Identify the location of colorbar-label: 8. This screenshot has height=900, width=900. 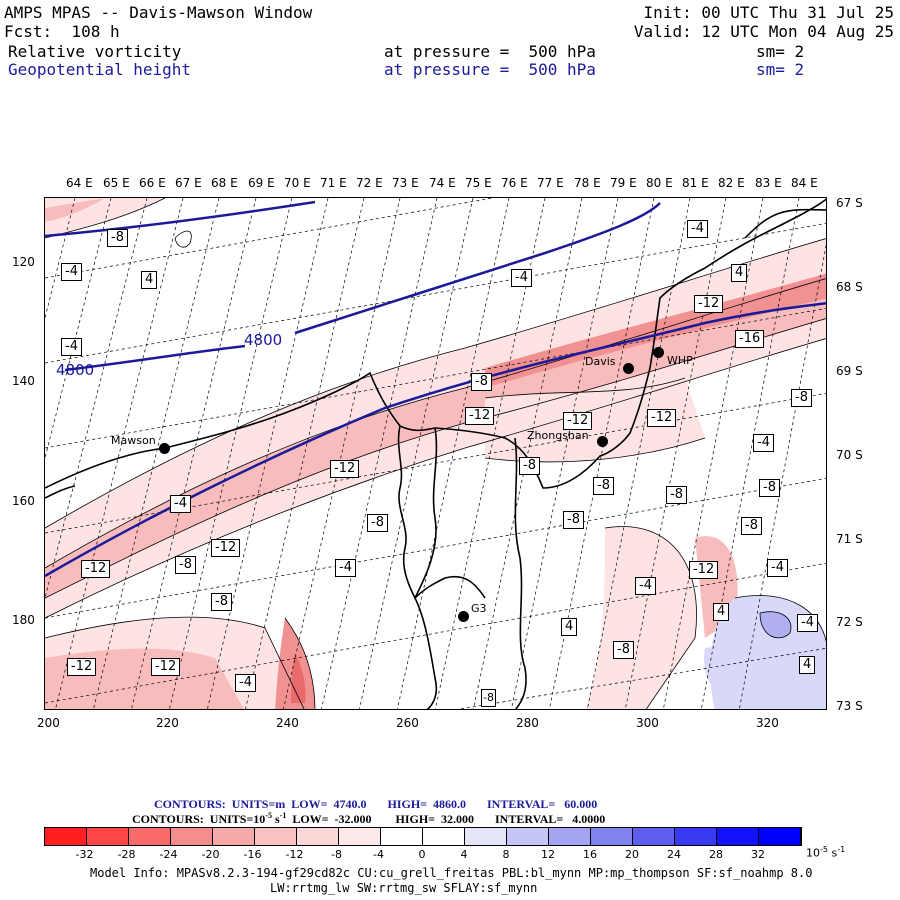
(506, 854).